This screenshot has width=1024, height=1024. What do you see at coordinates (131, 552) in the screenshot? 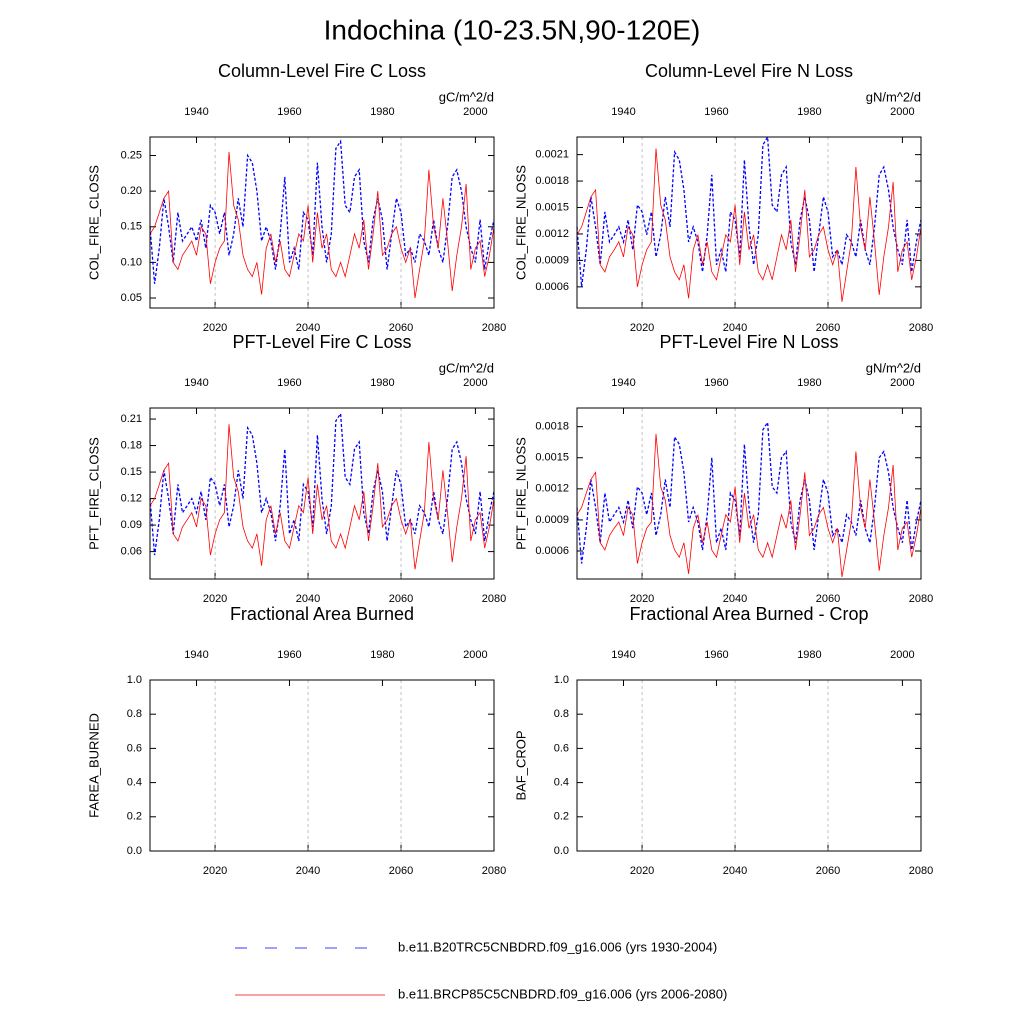
I see `y-tick-label: 0.06` at bounding box center [131, 552].